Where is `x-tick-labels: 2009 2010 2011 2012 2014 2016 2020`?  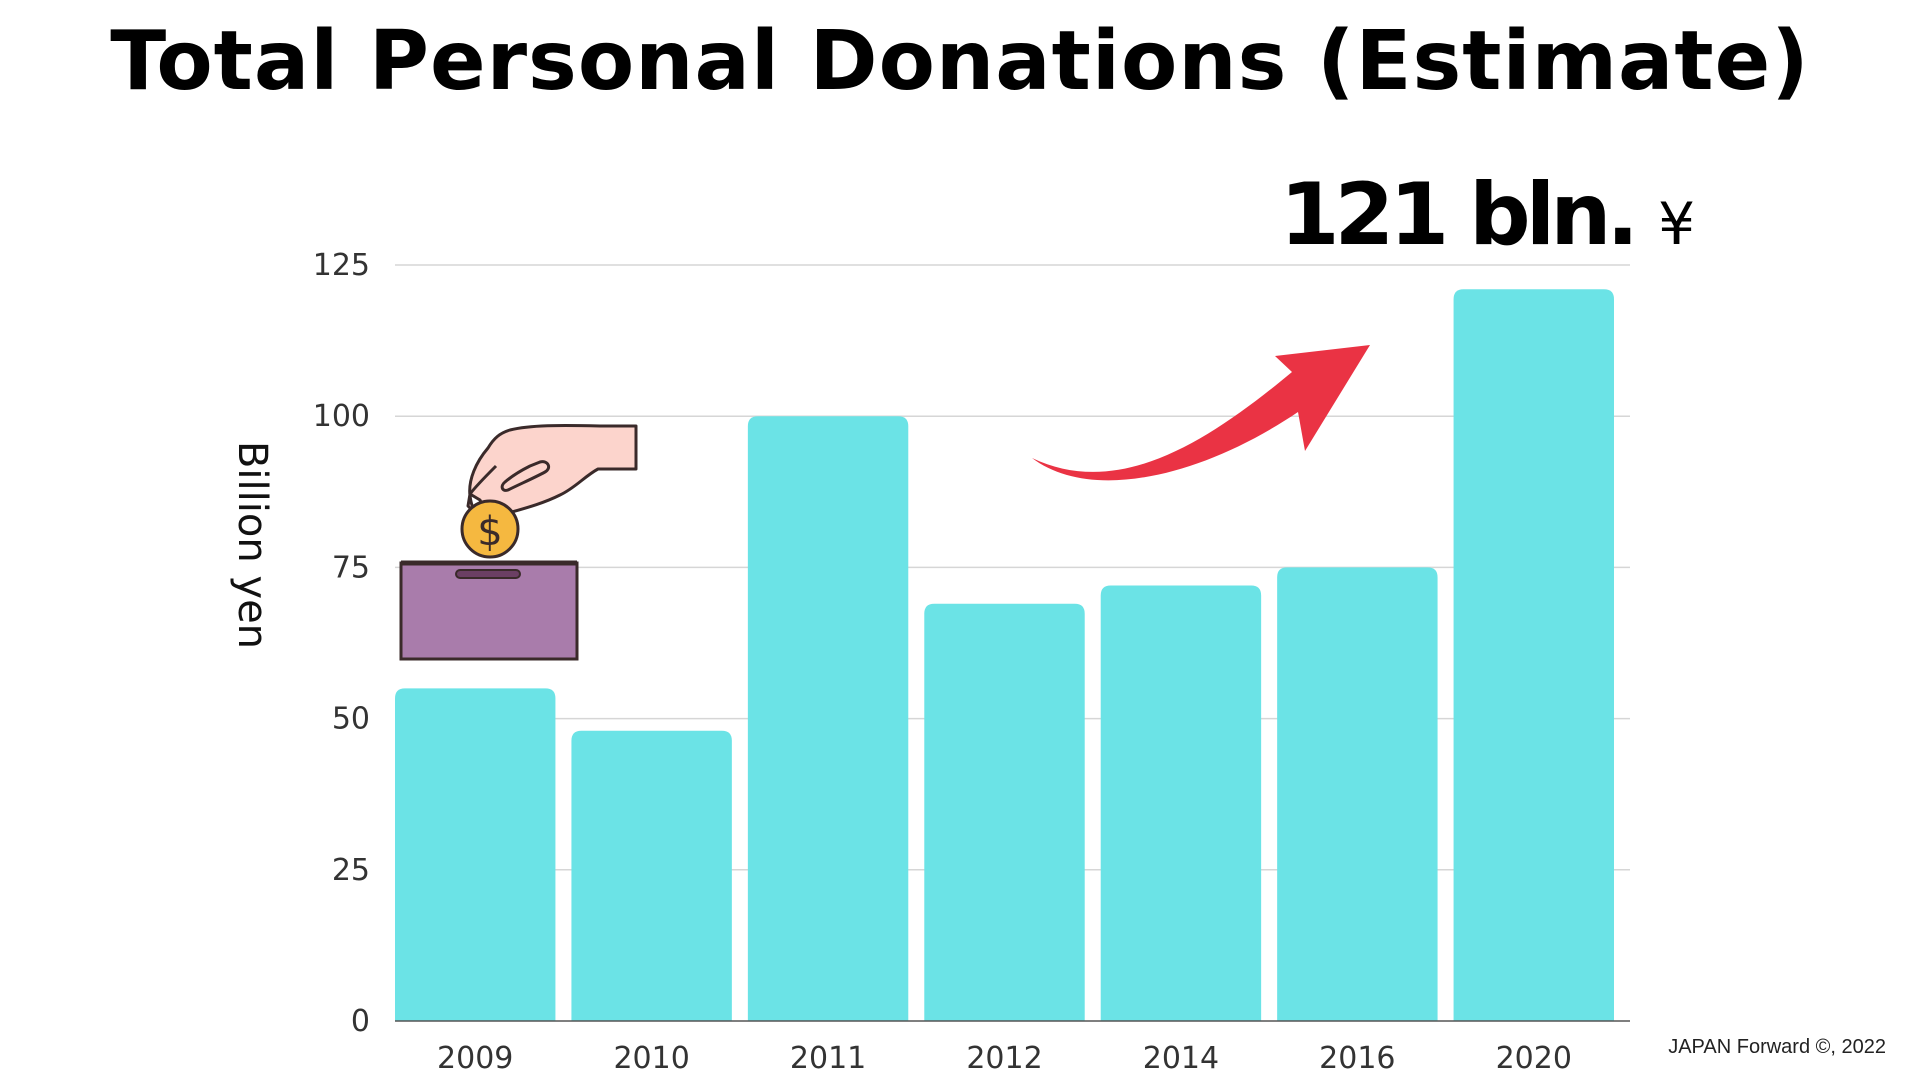
x-tick-labels: 2009 2010 2011 2012 2014 2016 2020 is located at coordinates (1004, 1058).